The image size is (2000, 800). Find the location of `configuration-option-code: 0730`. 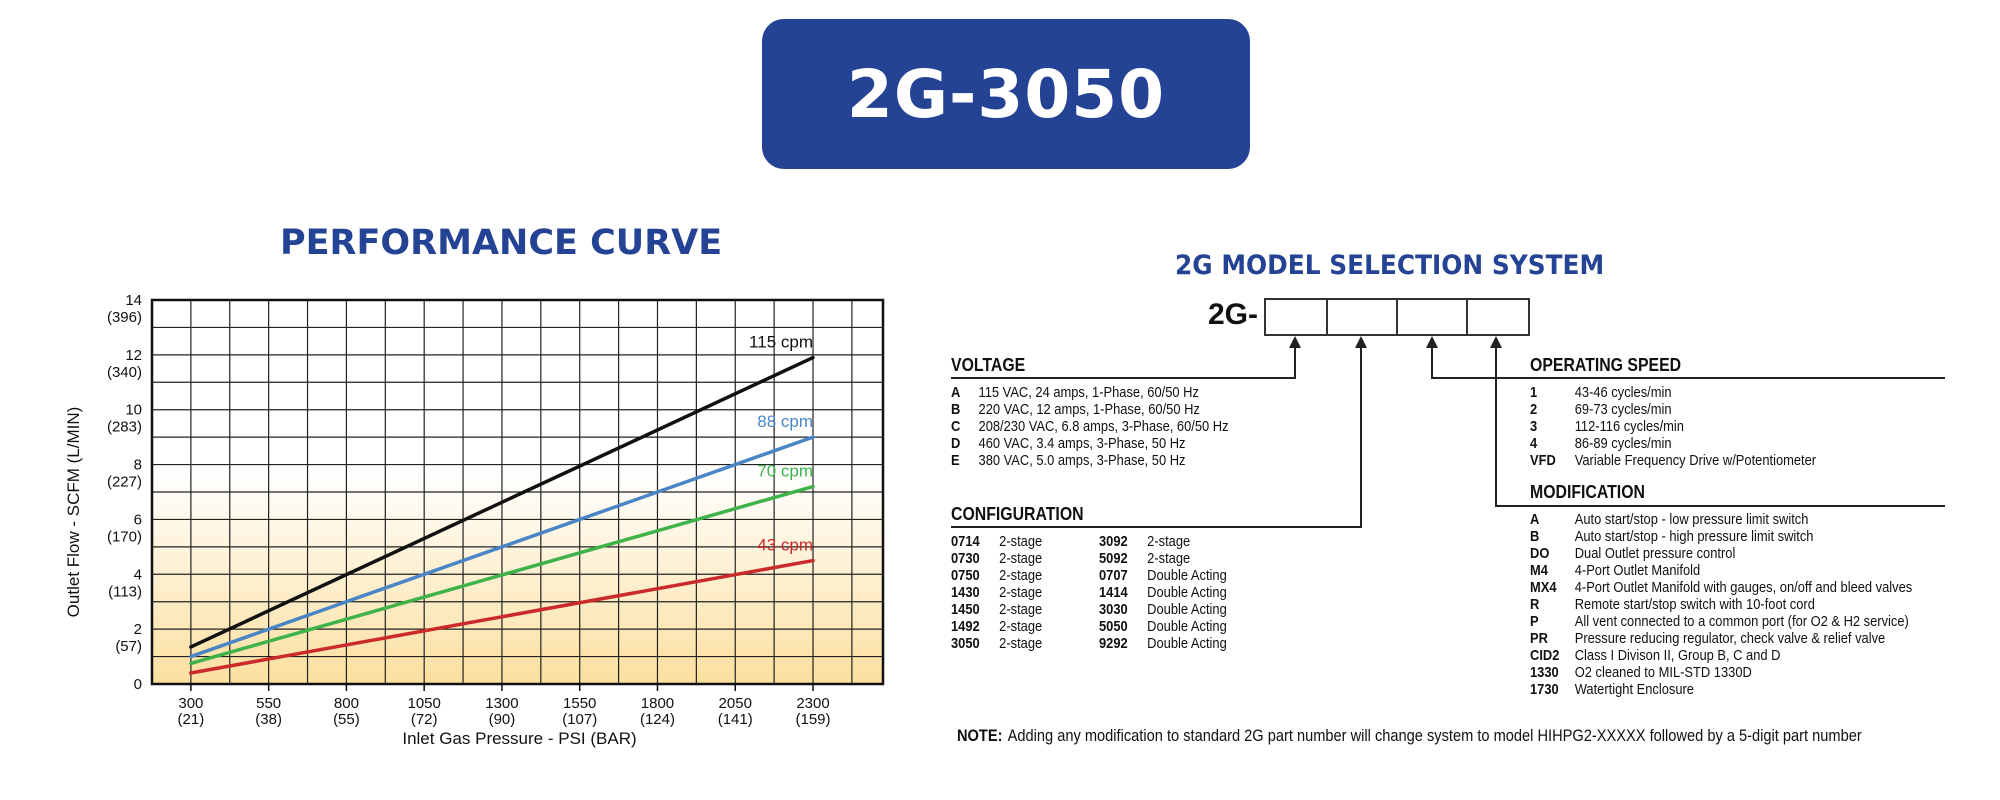

configuration-option-code: 0730 is located at coordinates (965, 558).